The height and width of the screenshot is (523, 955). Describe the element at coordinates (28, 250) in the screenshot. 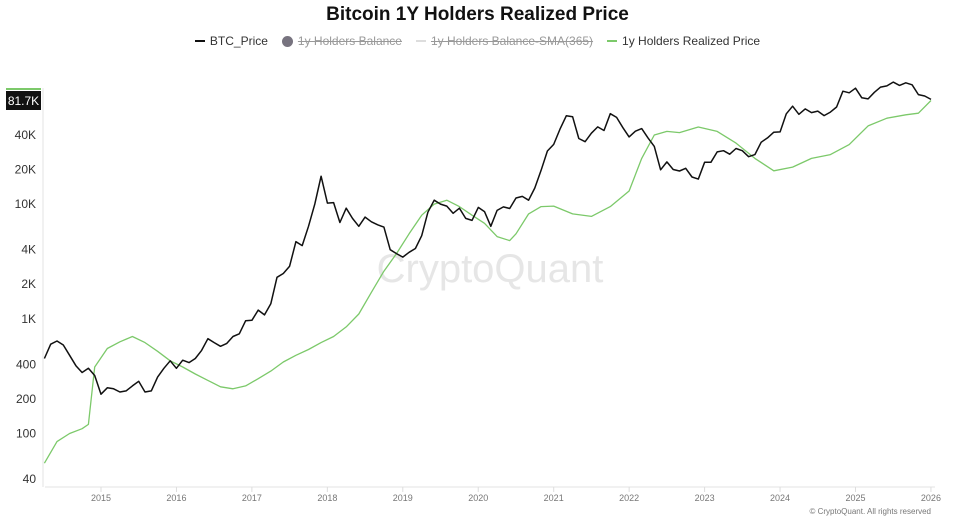

I see `y-tick-label: 4K` at that location.